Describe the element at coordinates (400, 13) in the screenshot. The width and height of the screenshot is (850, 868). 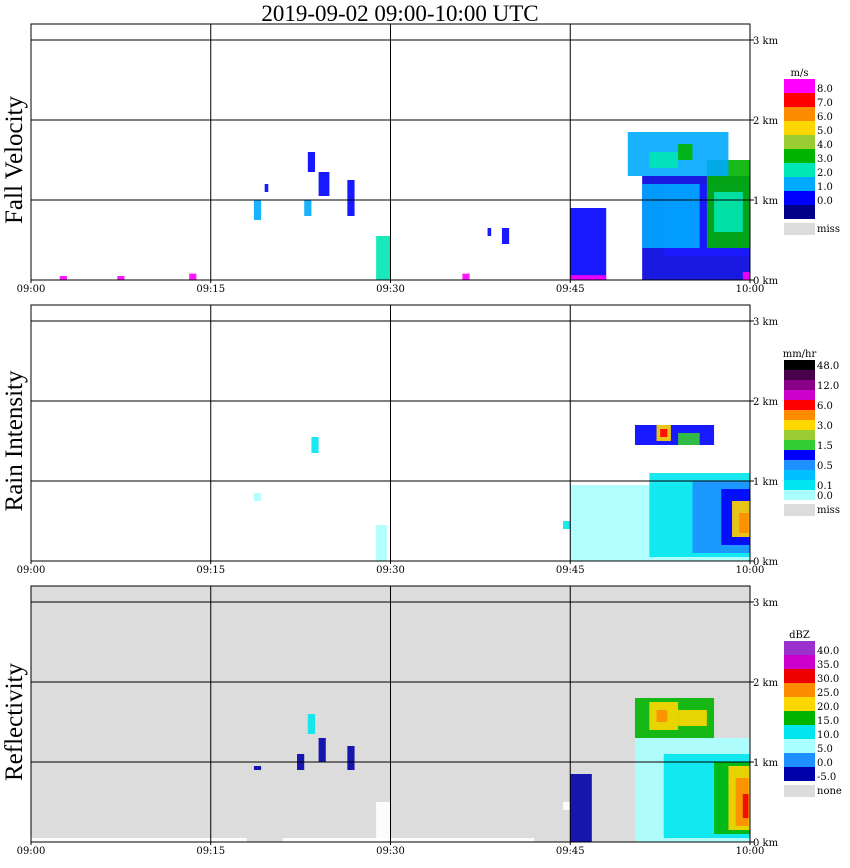
I see `chart-title: 2019-09-02 09:00-10:00 UTC` at that location.